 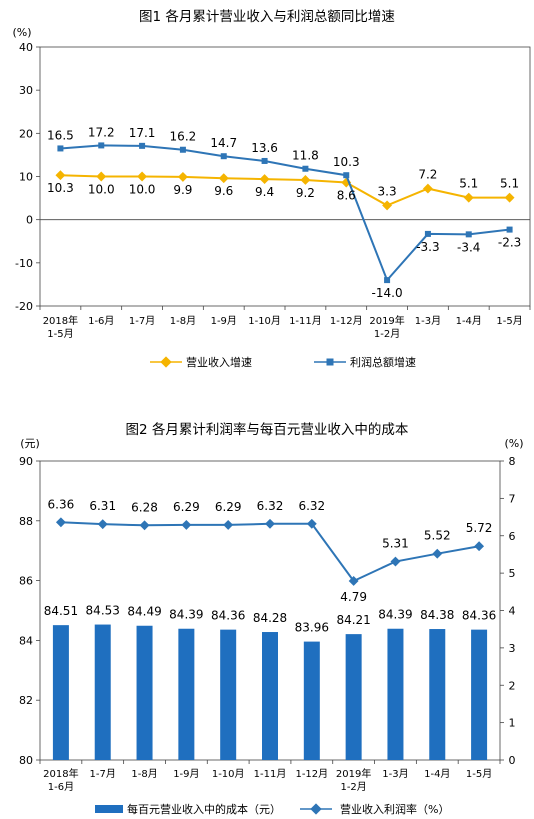 What do you see at coordinates (512, 461) in the screenshot?
I see `y2-tick-label: 8` at bounding box center [512, 461].